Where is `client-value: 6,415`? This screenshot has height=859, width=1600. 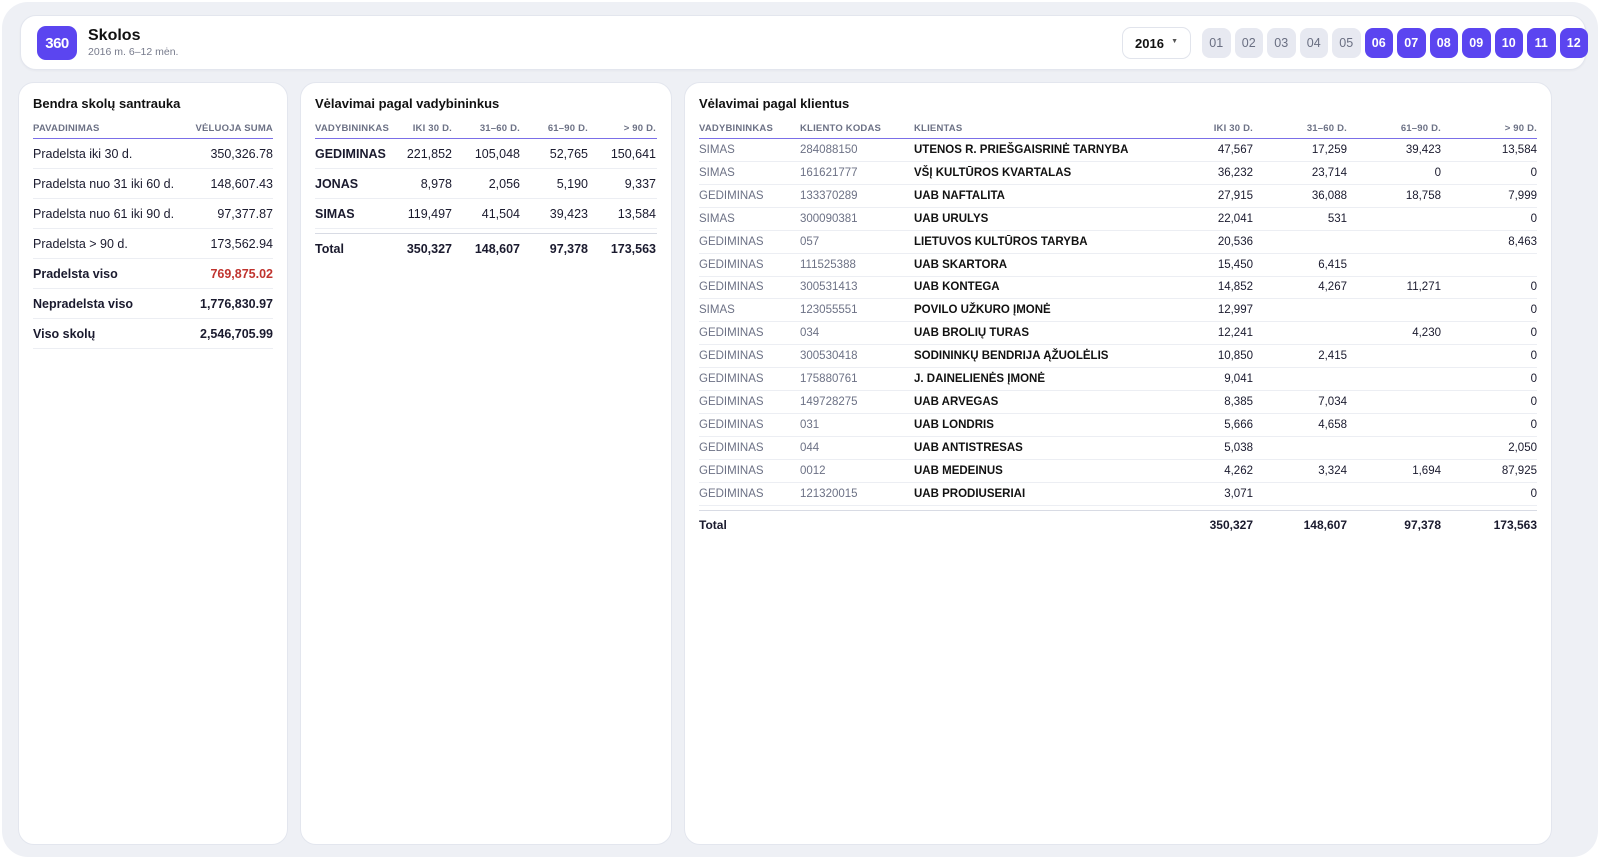
client-value: 6,415 is located at coordinates (1332, 264).